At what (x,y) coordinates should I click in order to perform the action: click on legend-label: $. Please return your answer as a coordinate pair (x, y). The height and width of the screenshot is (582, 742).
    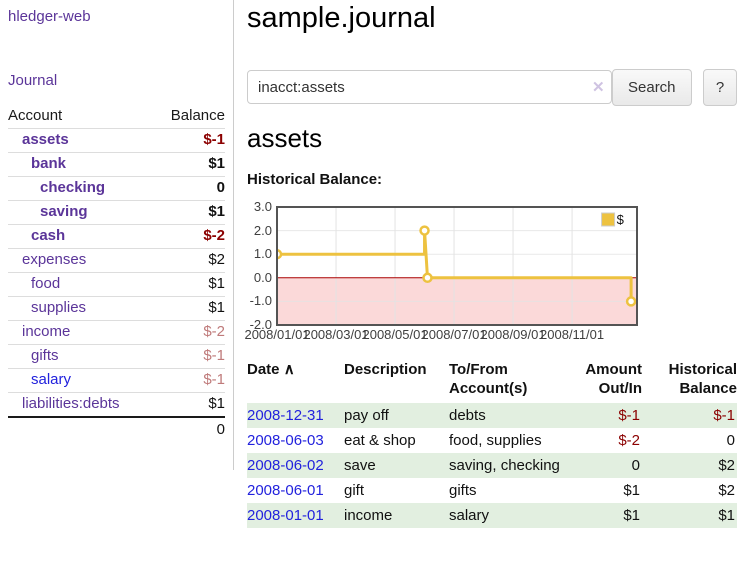
    Looking at the image, I should click on (621, 219).